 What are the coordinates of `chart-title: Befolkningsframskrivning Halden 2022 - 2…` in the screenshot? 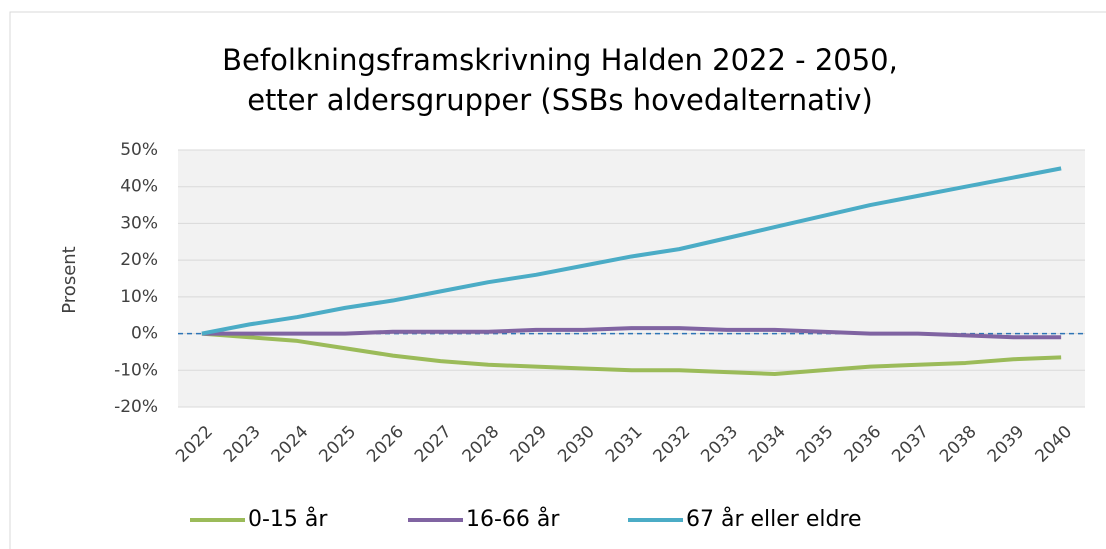 It's located at (560, 60).